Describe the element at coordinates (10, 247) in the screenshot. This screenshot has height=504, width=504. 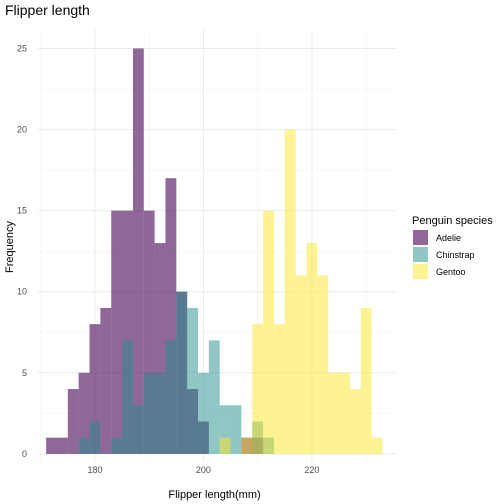
I see `y-axis-title: Frequency` at that location.